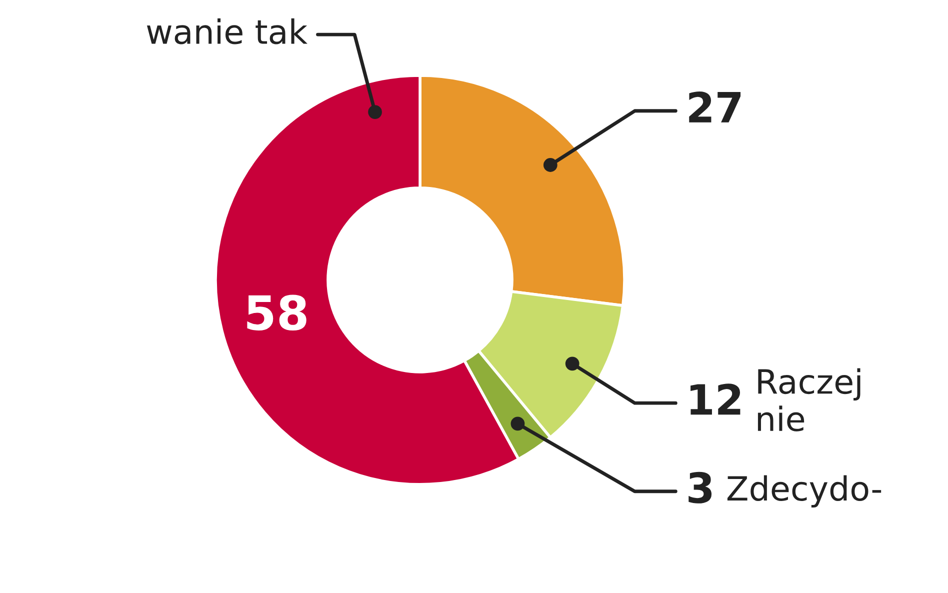 This screenshot has height=593, width=948. What do you see at coordinates (227, 31) in the screenshot?
I see `slice-label: wanie tak` at bounding box center [227, 31].